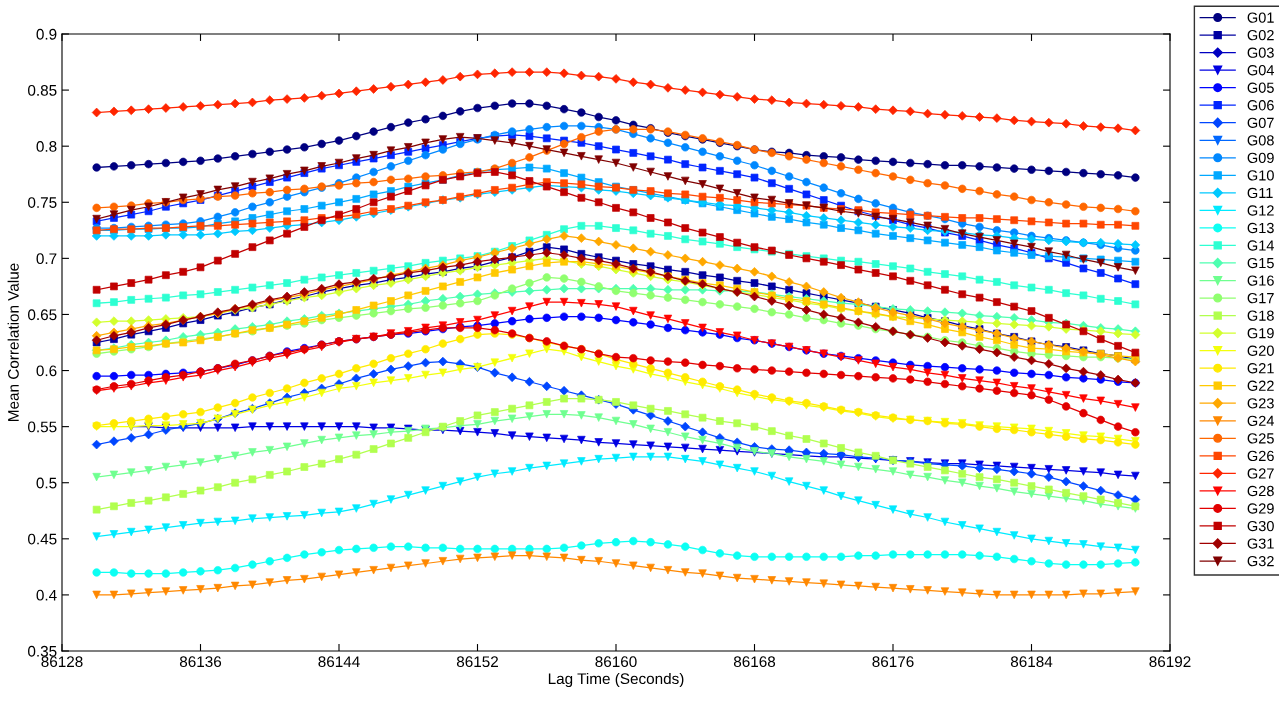  I want to click on y-tick-label: 0.4, so click(46, 595).